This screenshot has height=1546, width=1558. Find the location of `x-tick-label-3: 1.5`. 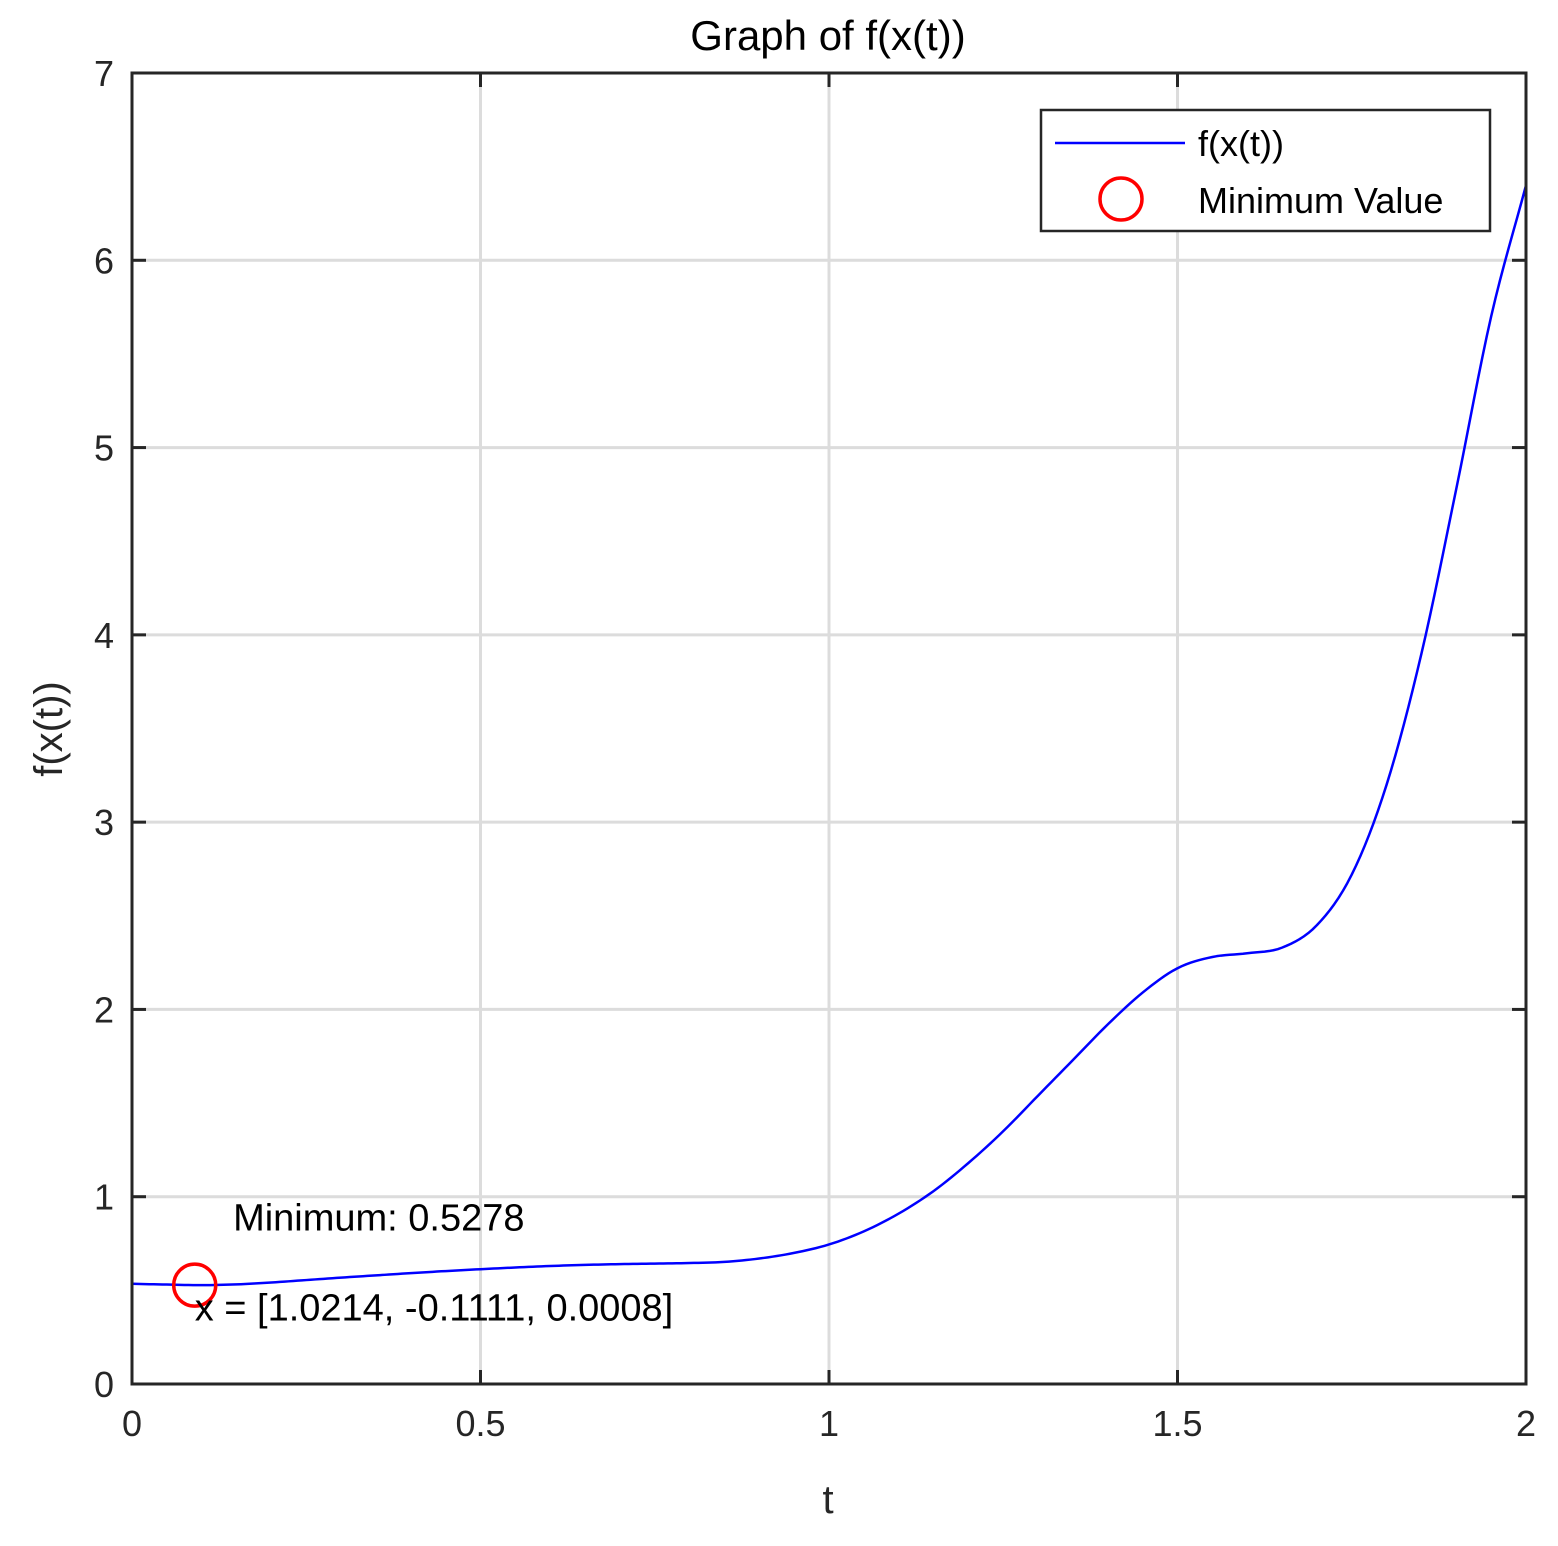

x-tick-label-3: 1.5 is located at coordinates (1177, 1423).